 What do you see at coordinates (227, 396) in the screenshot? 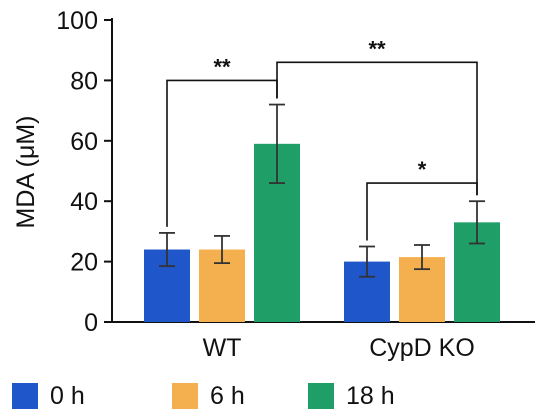
I see `legend-label: 6 h` at bounding box center [227, 396].